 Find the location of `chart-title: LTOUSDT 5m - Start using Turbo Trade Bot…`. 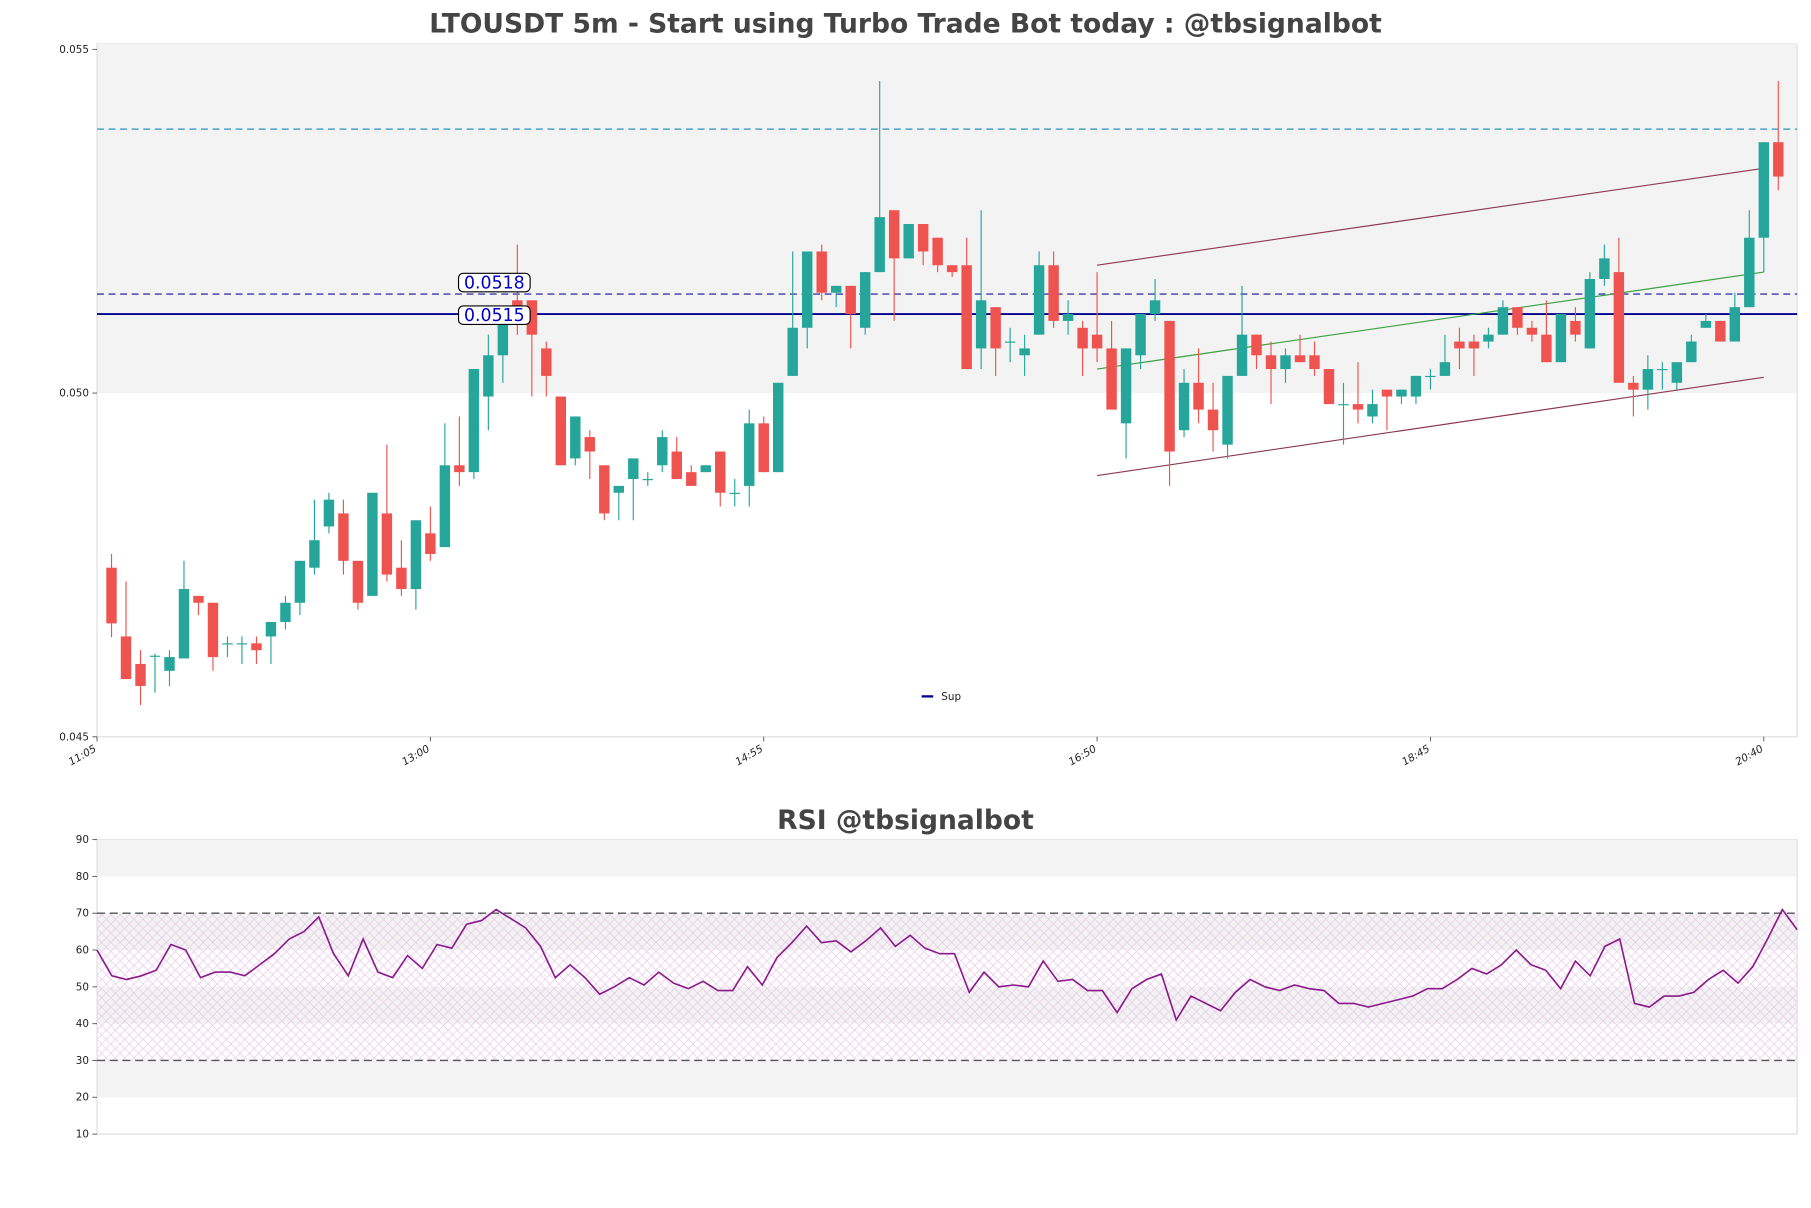

chart-title: LTOUSDT 5m - Start using Turbo Trade Bot… is located at coordinates (905, 23).